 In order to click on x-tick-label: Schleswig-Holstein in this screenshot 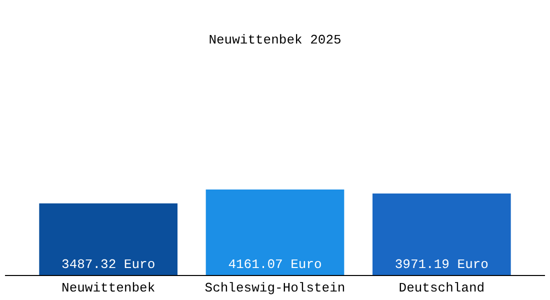, I will do `click(275, 288)`.